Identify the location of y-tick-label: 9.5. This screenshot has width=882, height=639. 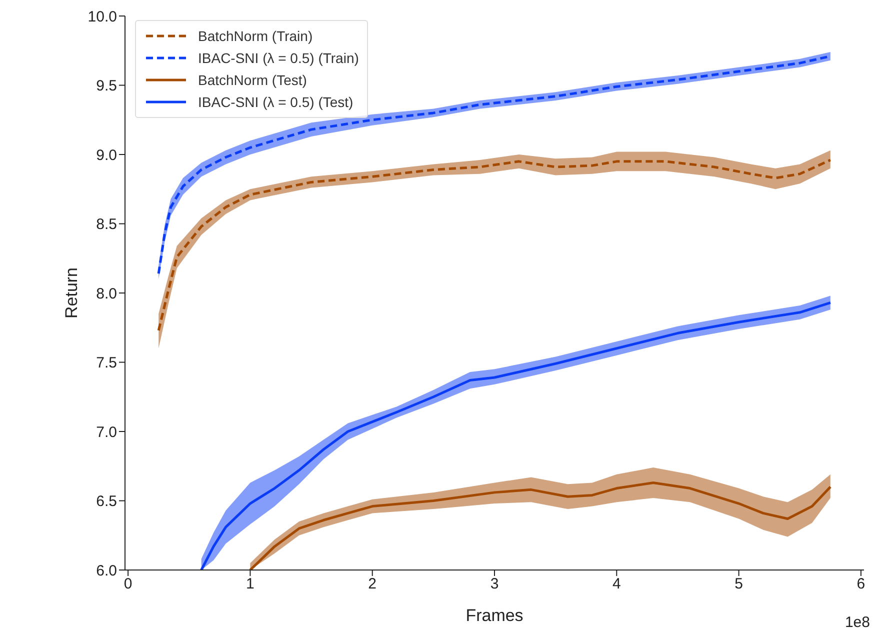
(106, 86).